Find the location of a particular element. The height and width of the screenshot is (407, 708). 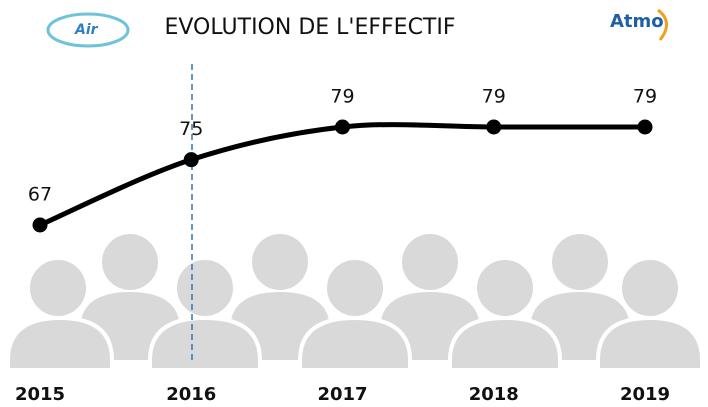

value-label: 75 is located at coordinates (191, 129).